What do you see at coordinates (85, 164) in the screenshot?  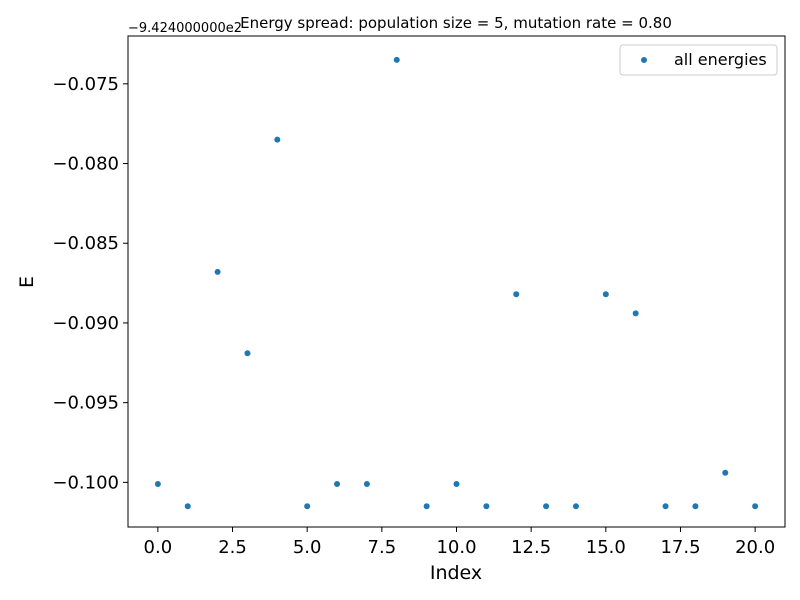 I see `y-tick-label: −0.080` at bounding box center [85, 164].